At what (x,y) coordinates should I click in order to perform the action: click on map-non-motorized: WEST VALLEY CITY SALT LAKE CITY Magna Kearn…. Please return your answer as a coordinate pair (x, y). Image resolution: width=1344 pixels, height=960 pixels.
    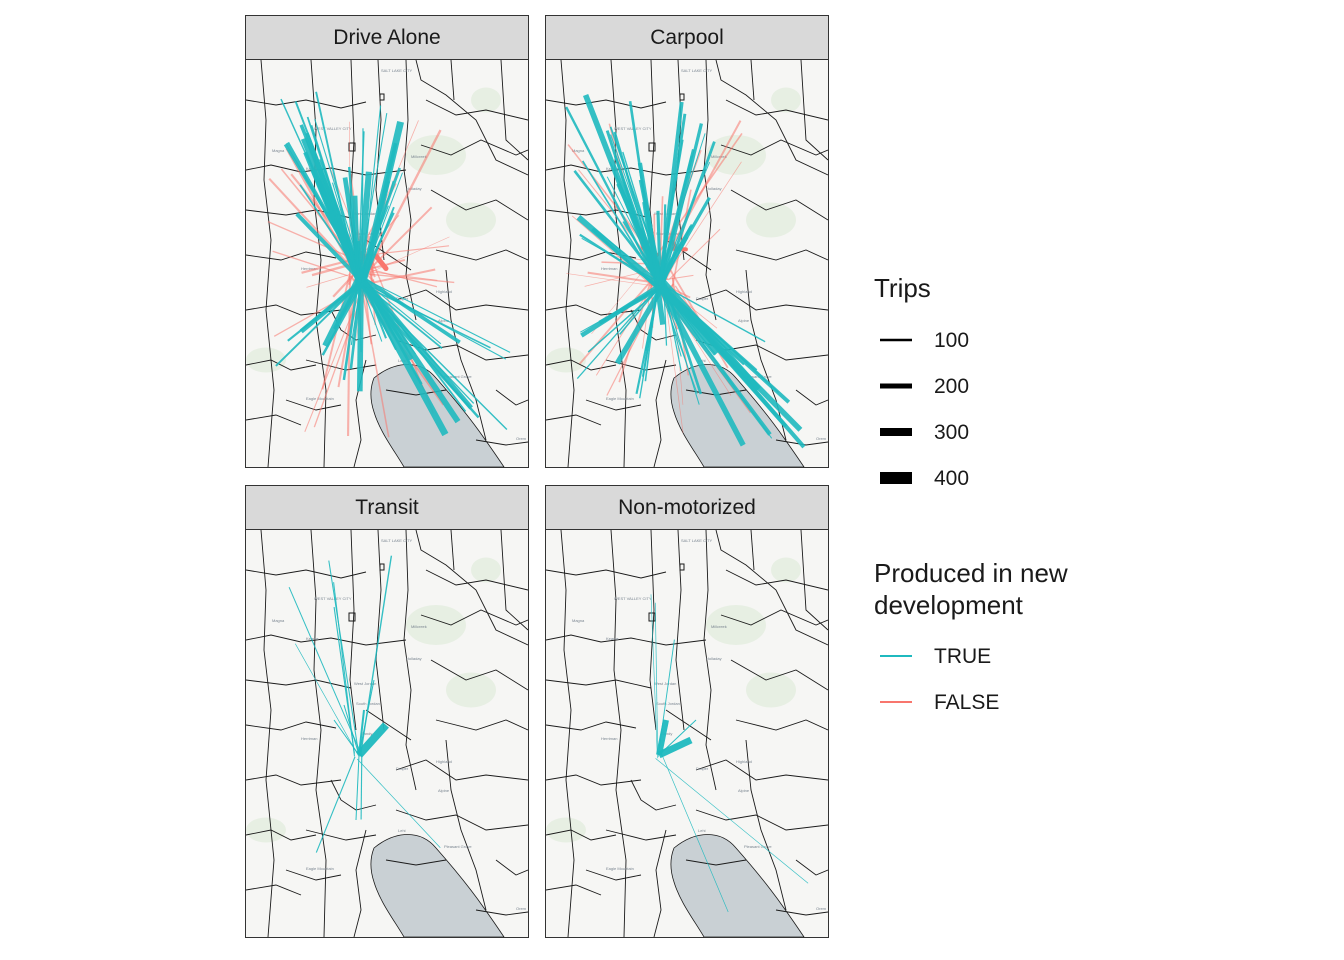
    Looking at the image, I should click on (687, 733).